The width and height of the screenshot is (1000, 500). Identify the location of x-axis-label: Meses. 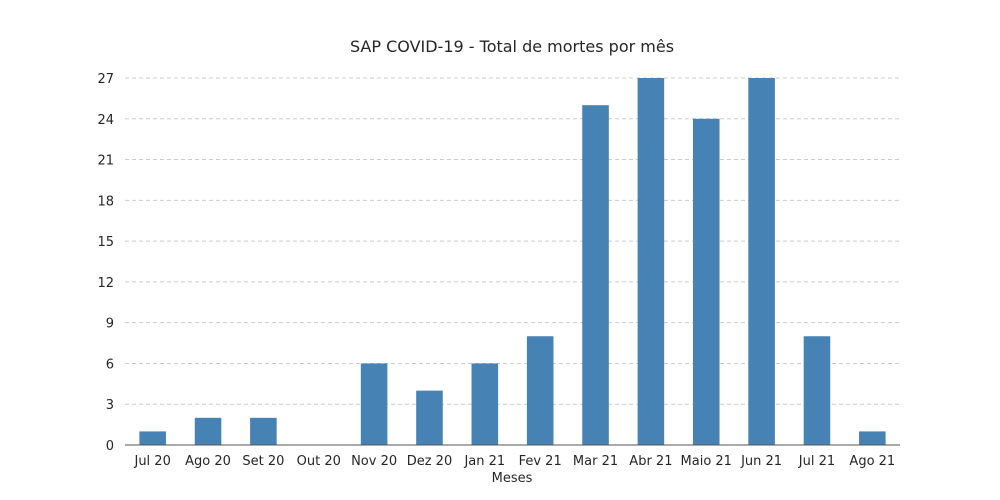
(512, 478).